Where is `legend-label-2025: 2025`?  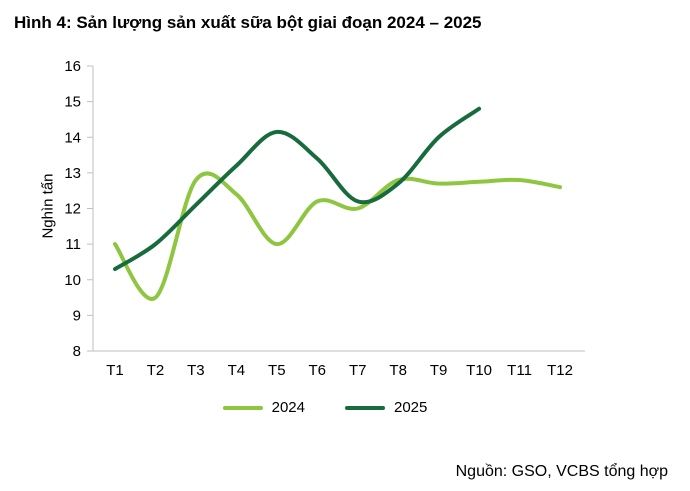 legend-label-2025: 2025 is located at coordinates (411, 408).